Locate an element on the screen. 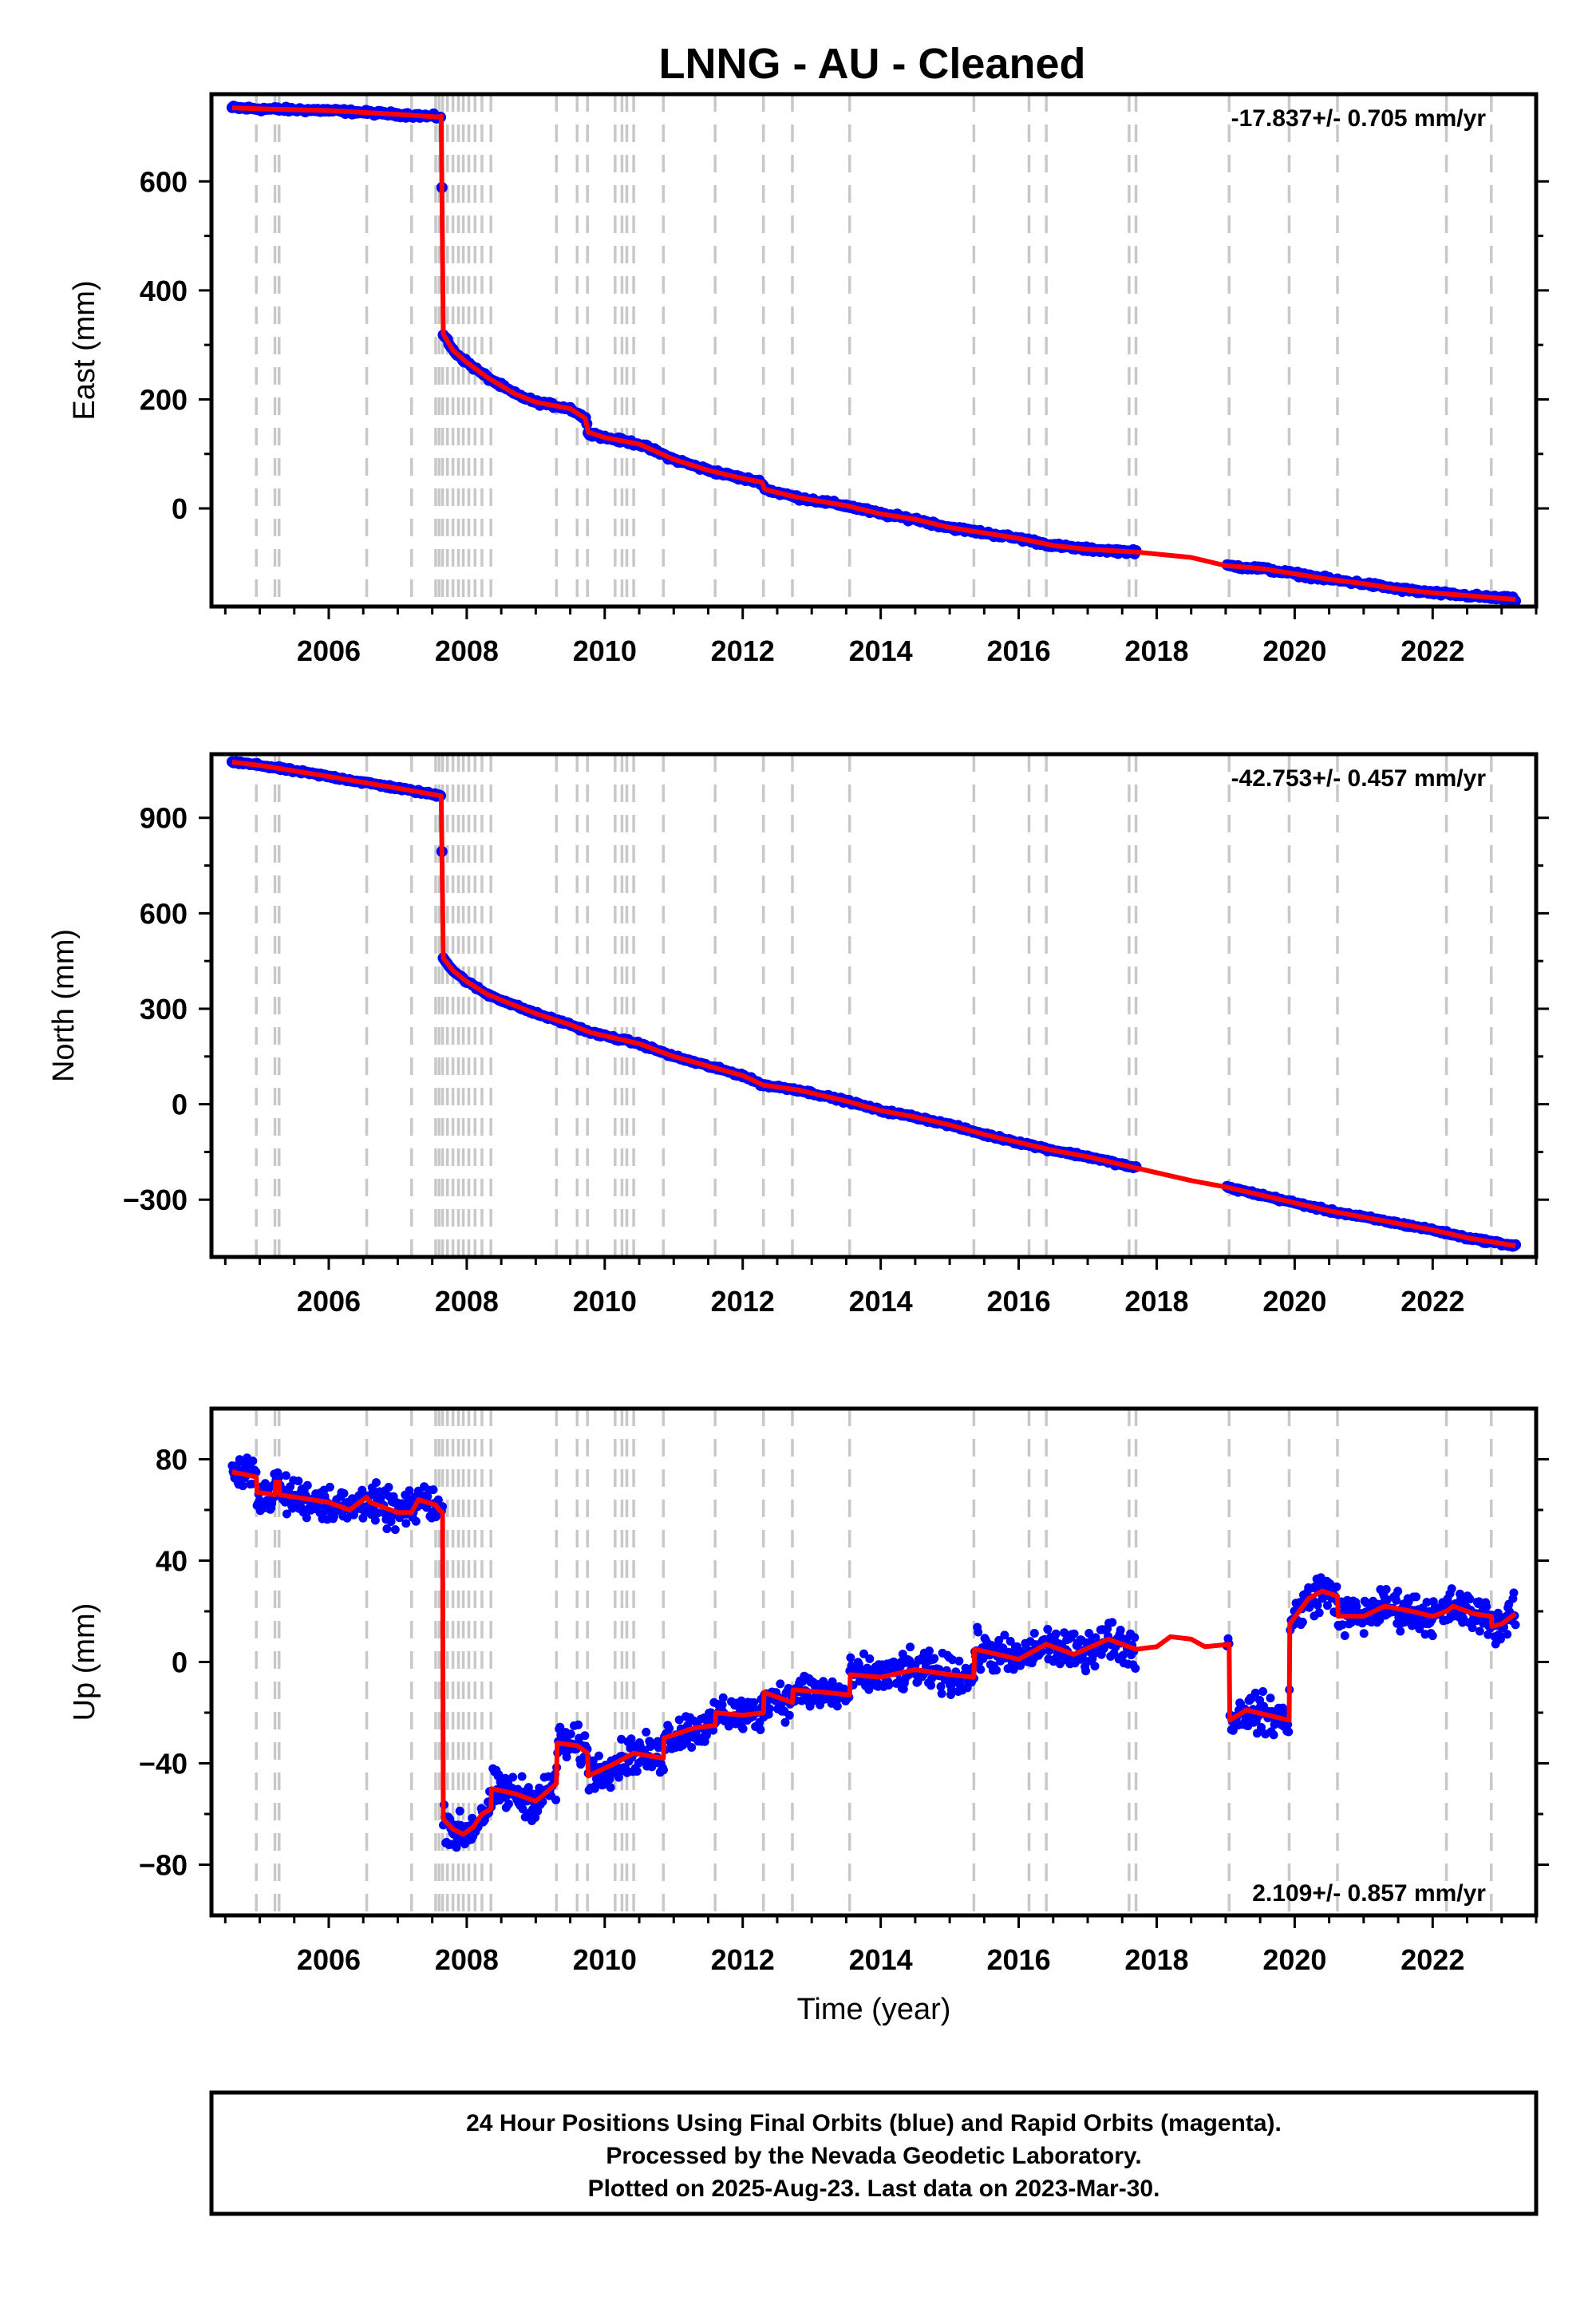 The width and height of the screenshot is (1596, 2316). y-tick-label: 200 is located at coordinates (164, 399).